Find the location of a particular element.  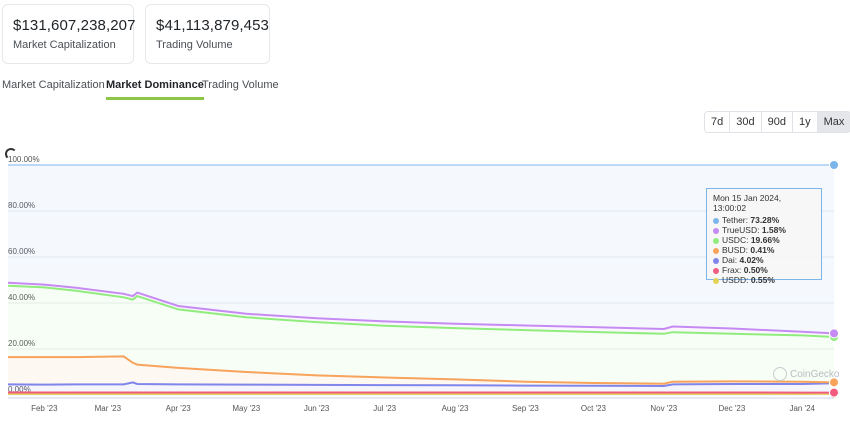

trading-volume-card: $41,113,879,453 Trading Volume is located at coordinates (207, 34).